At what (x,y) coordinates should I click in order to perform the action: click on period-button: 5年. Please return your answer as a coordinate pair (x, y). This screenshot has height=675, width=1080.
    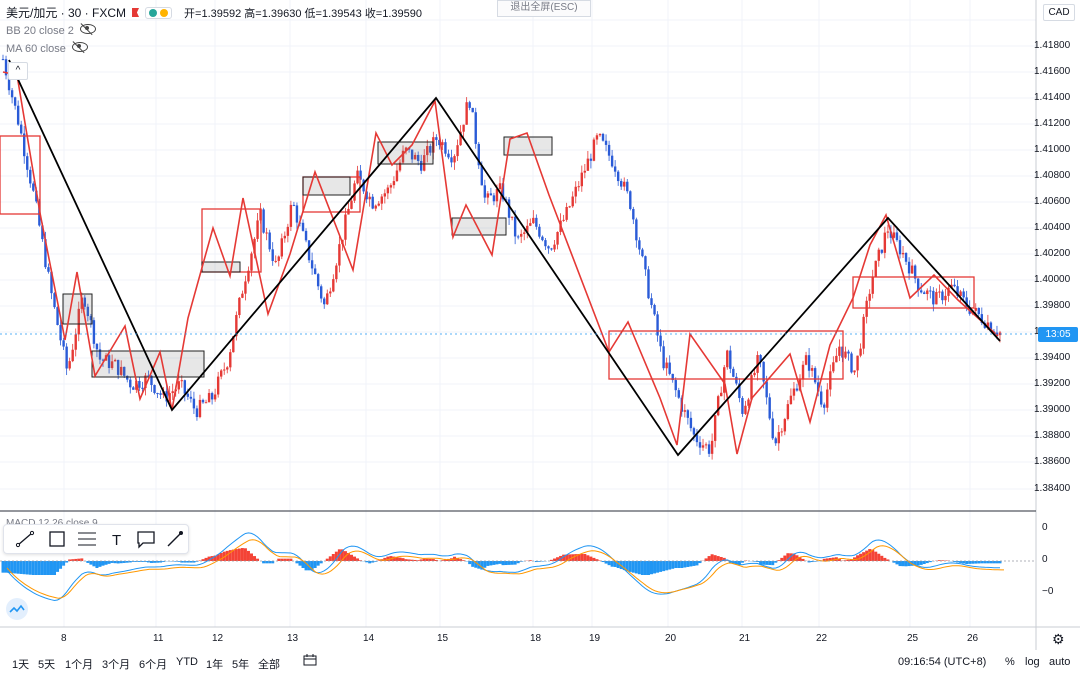
    Looking at the image, I should click on (241, 665).